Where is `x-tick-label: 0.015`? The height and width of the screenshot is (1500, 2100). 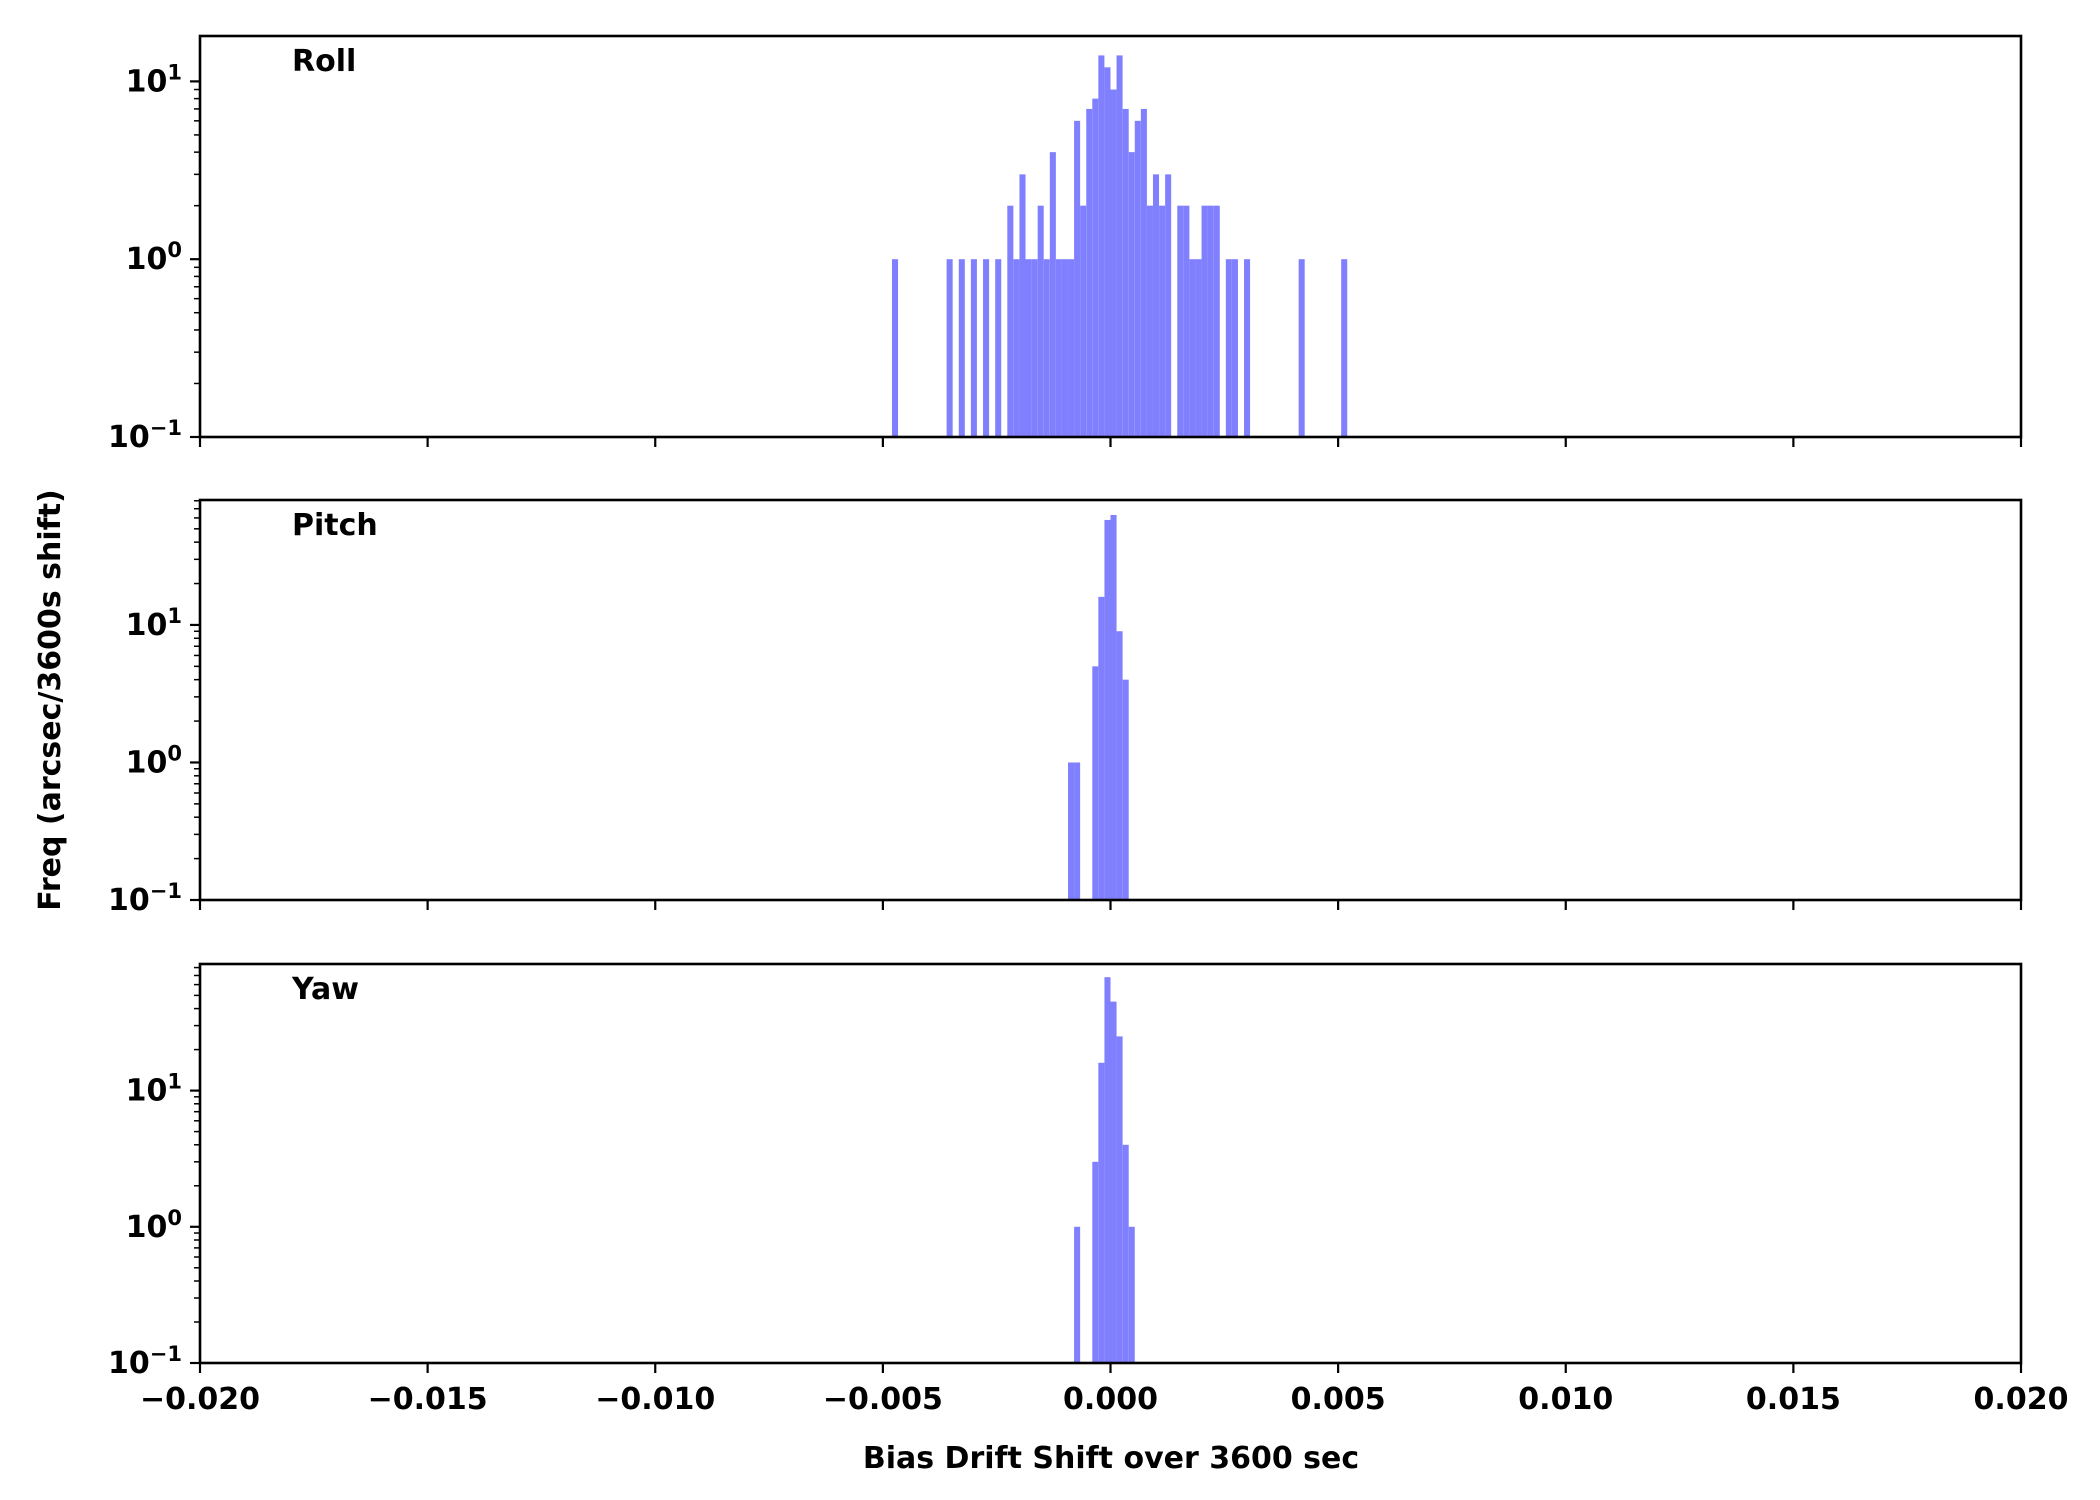 x-tick-label: 0.015 is located at coordinates (1793, 1399).